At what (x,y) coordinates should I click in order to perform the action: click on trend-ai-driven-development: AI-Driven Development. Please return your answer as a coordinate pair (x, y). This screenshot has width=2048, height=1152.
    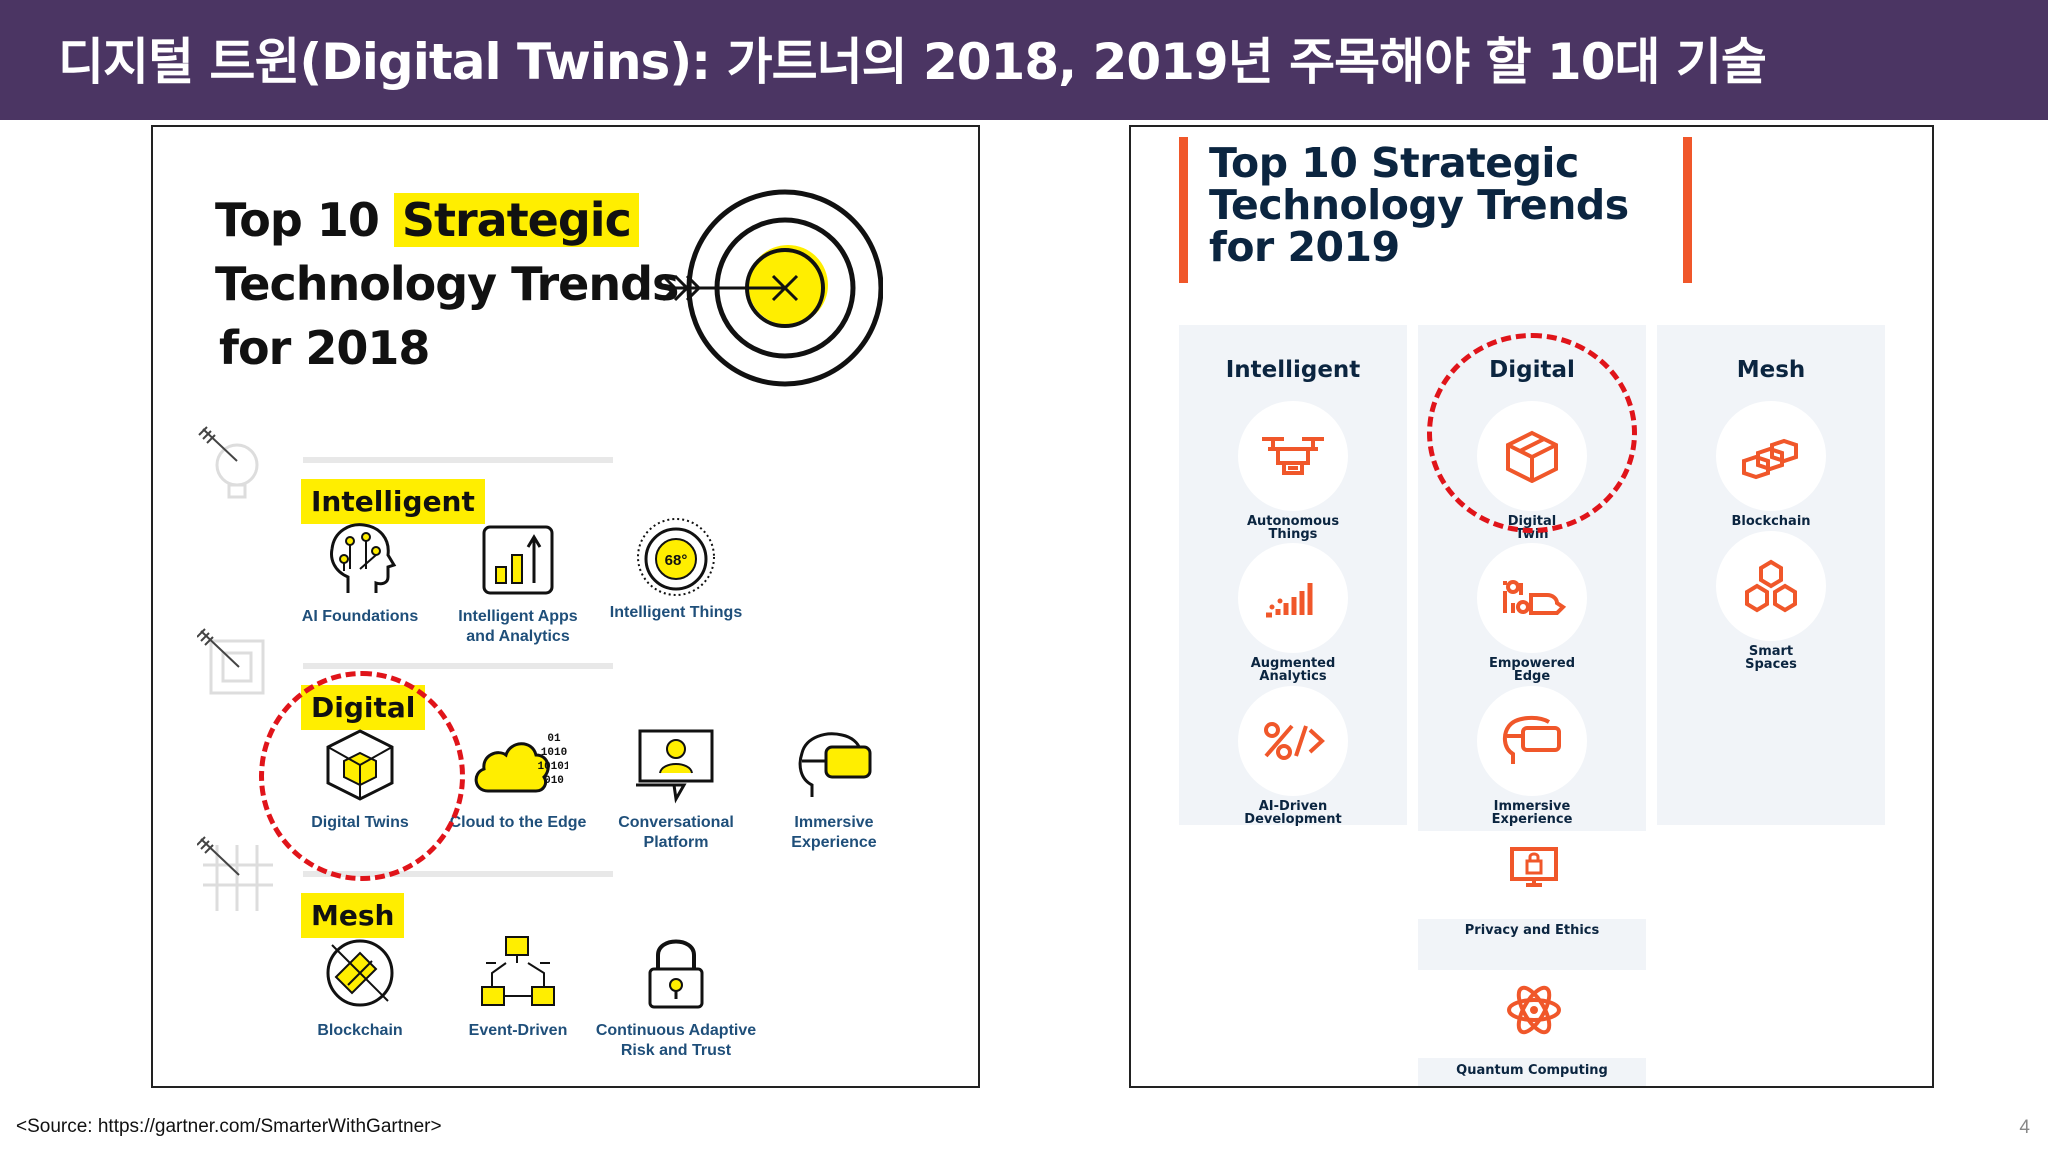
    Looking at the image, I should click on (1293, 756).